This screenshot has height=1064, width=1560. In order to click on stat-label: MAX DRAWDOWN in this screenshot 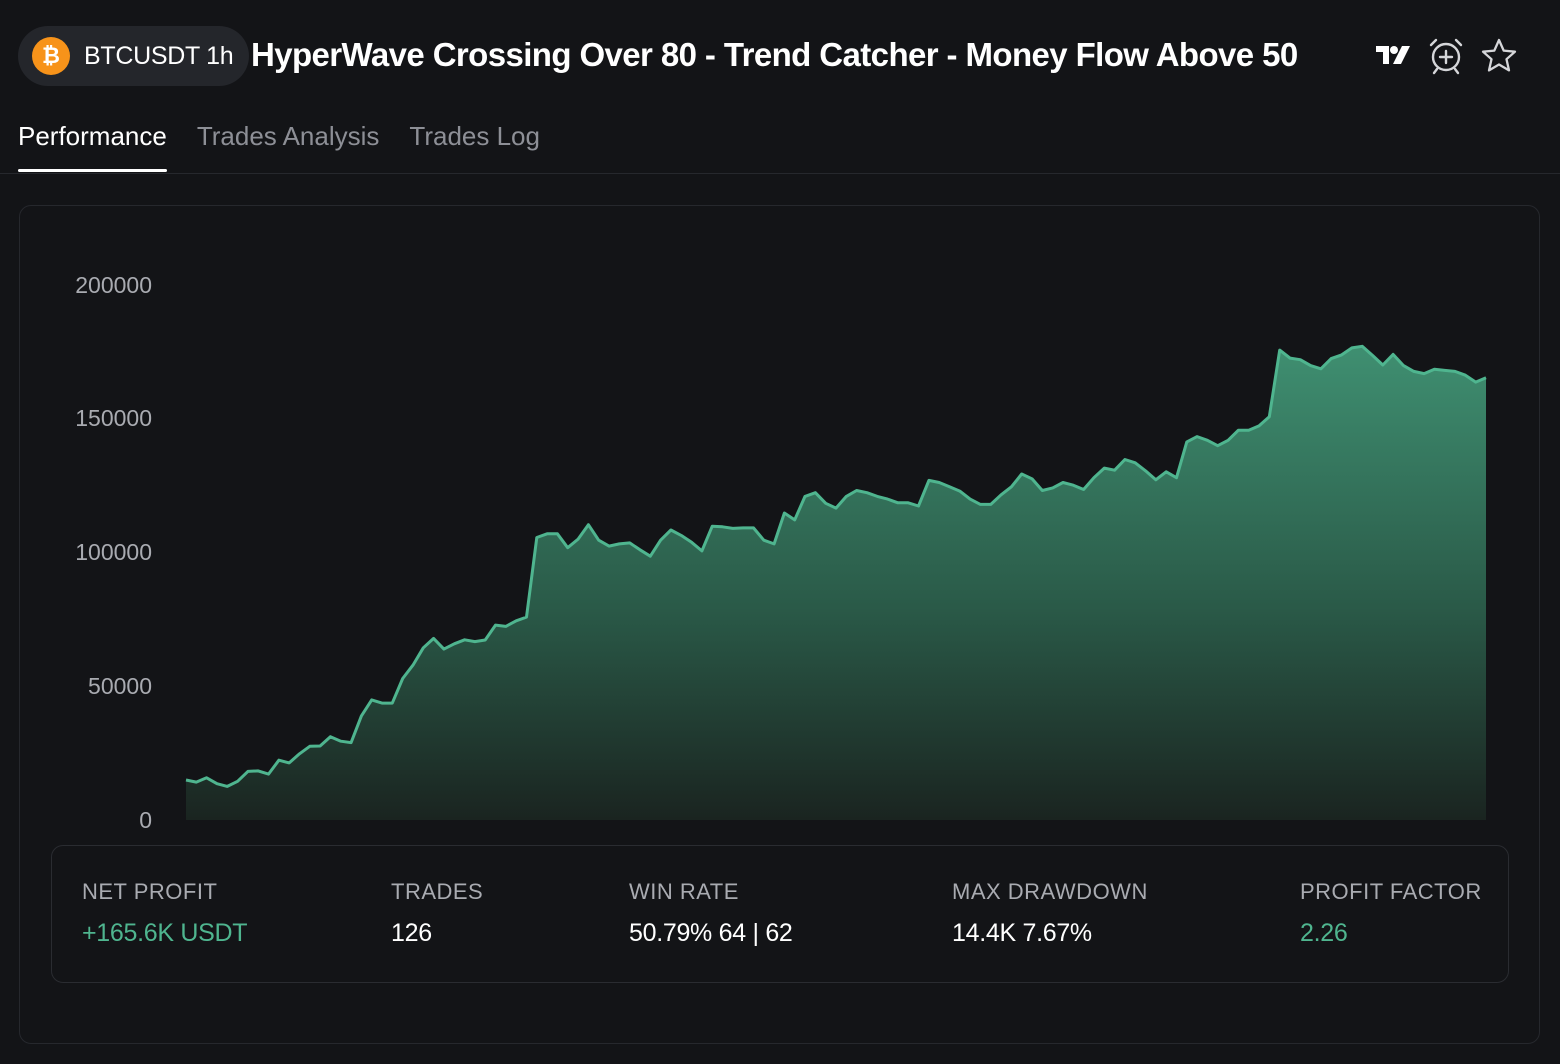, I will do `click(1050, 891)`.